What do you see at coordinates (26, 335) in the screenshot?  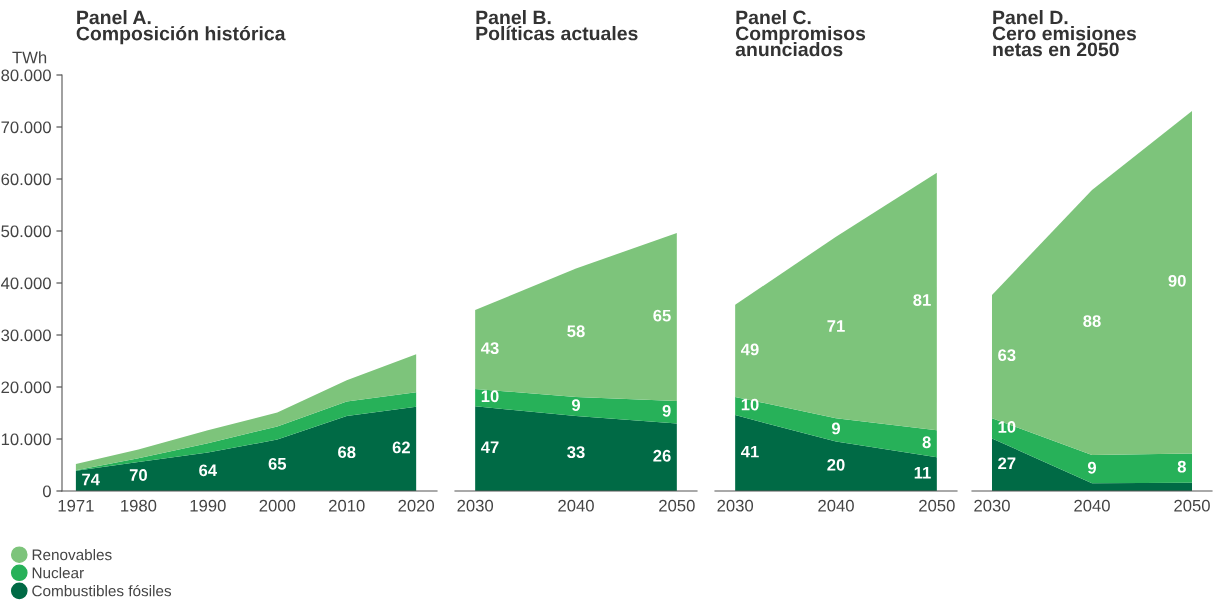 I see `y-tick-label: 30.000` at bounding box center [26, 335].